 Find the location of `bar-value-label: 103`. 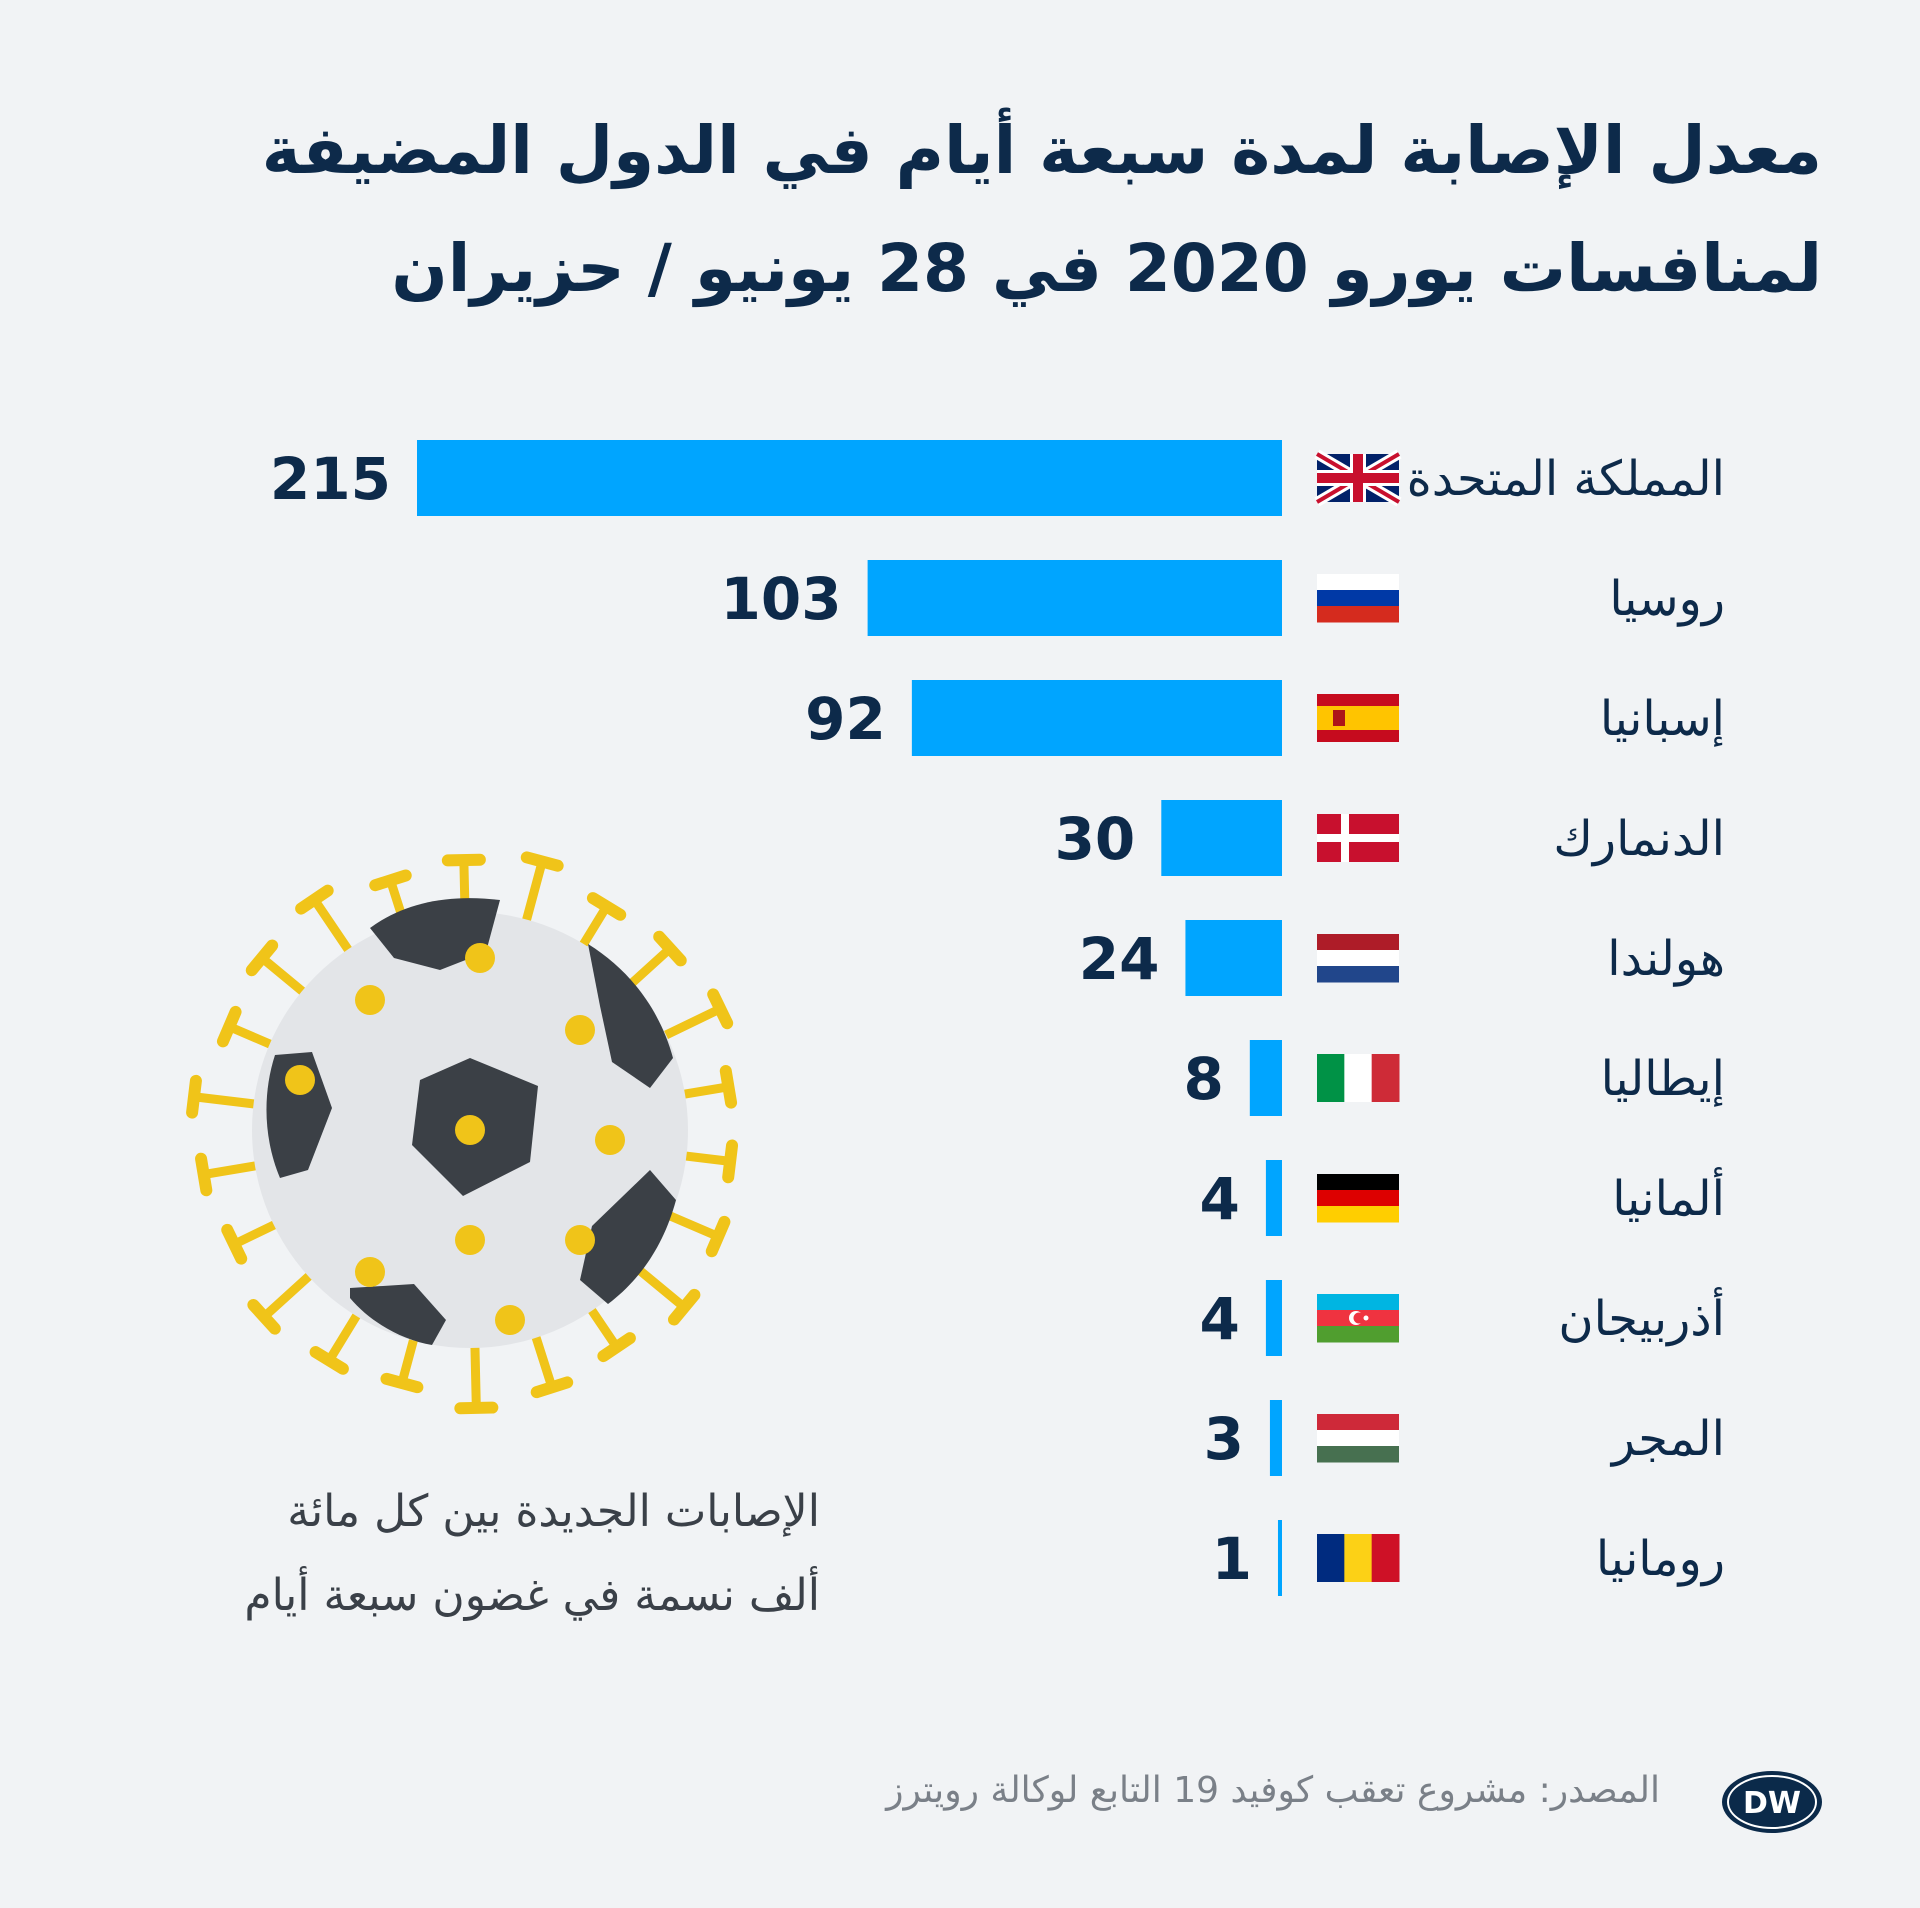

bar-value-label: 103 is located at coordinates (781, 599).